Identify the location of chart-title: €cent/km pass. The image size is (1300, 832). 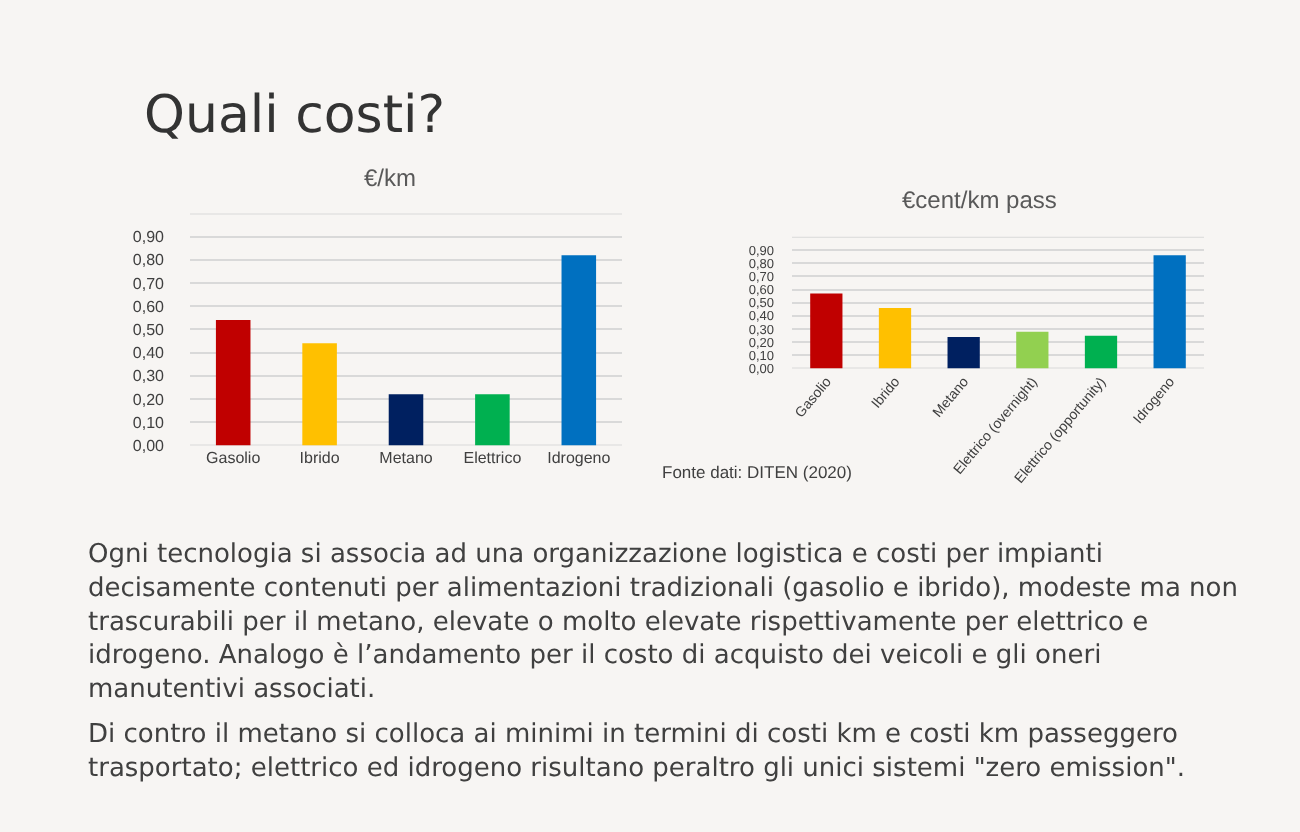
(979, 200).